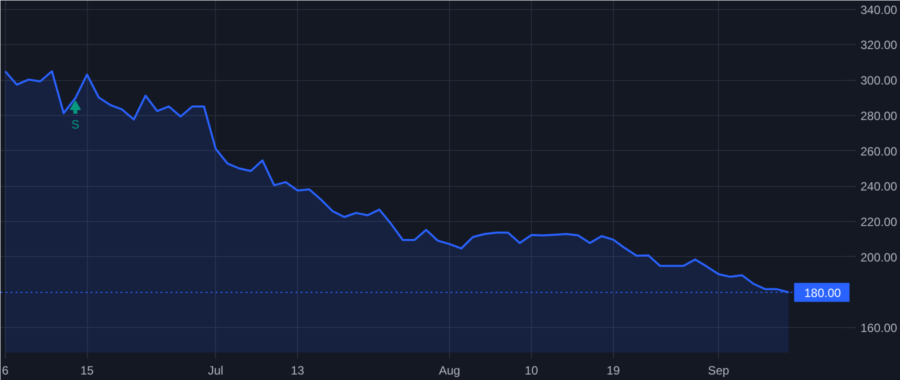 This screenshot has width=900, height=380. What do you see at coordinates (879, 151) in the screenshot?
I see `y-tick-label: 260.00` at bounding box center [879, 151].